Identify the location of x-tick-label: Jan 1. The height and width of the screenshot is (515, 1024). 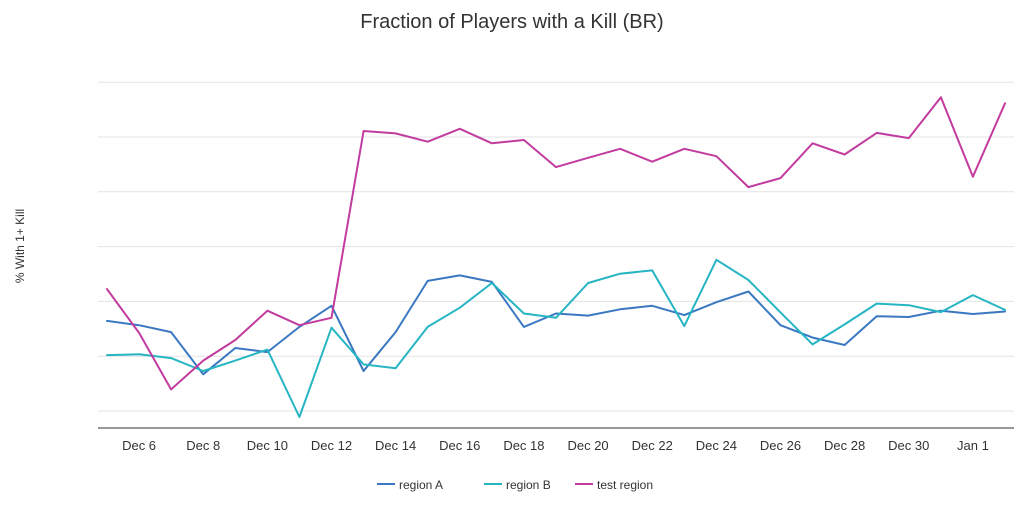
(973, 445).